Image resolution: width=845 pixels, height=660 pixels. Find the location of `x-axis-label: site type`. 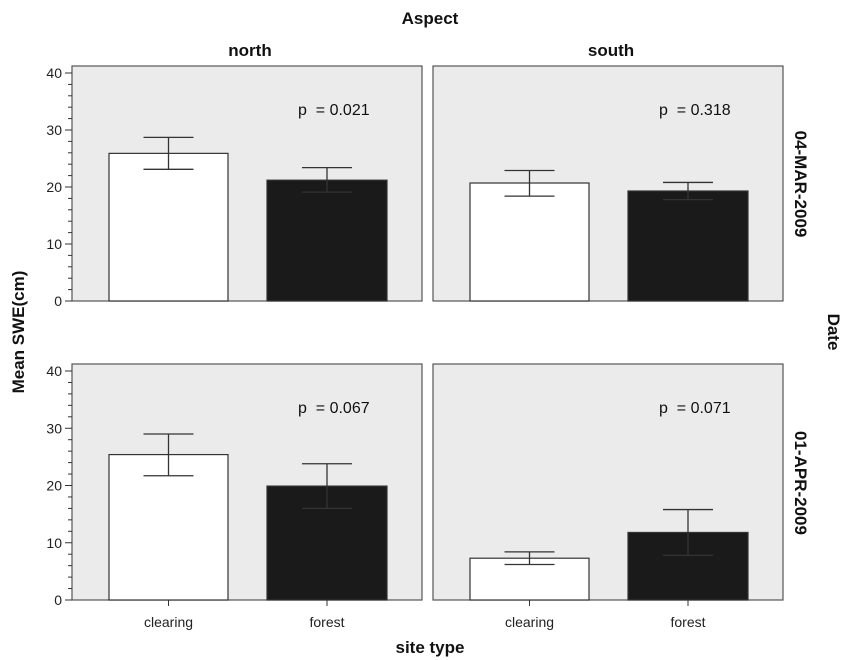

x-axis-label: site type is located at coordinates (430, 647).